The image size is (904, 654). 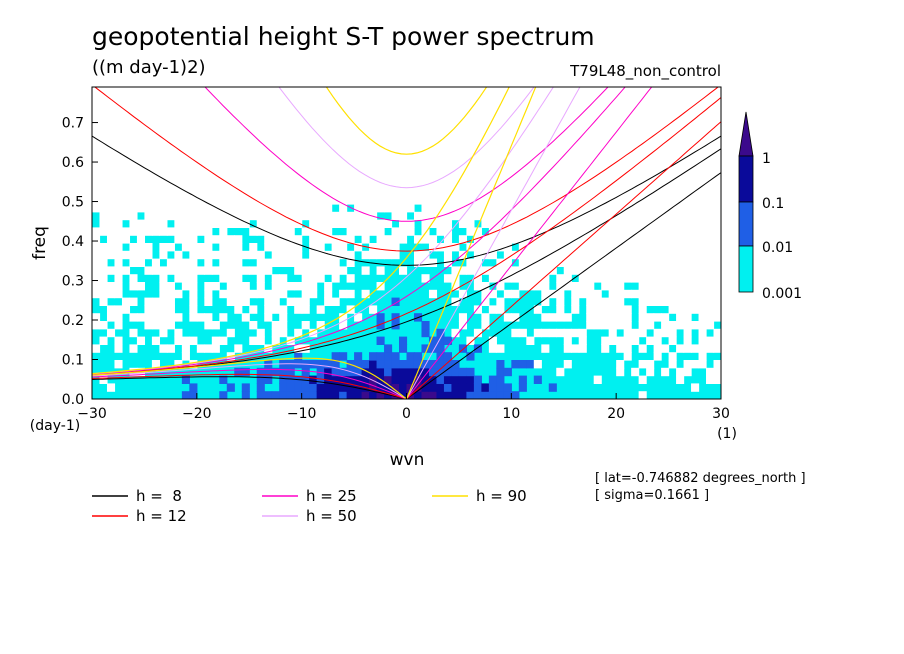 I want to click on inertia-gravity-wave-h90, so click(x=406, y=121).